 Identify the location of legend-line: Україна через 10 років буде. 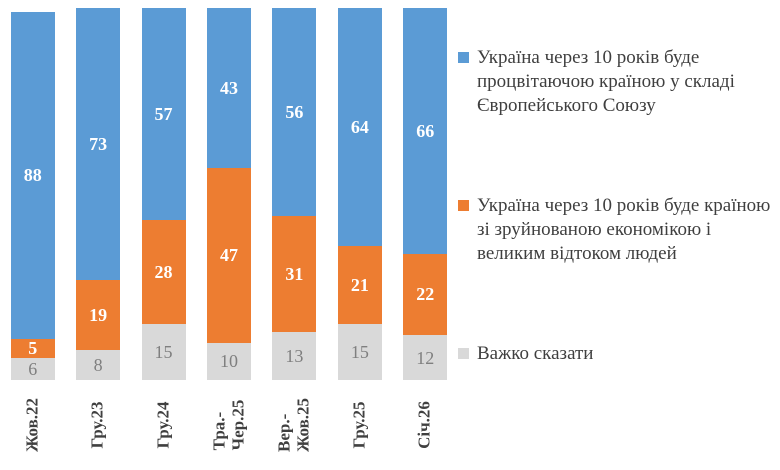
(588, 57).